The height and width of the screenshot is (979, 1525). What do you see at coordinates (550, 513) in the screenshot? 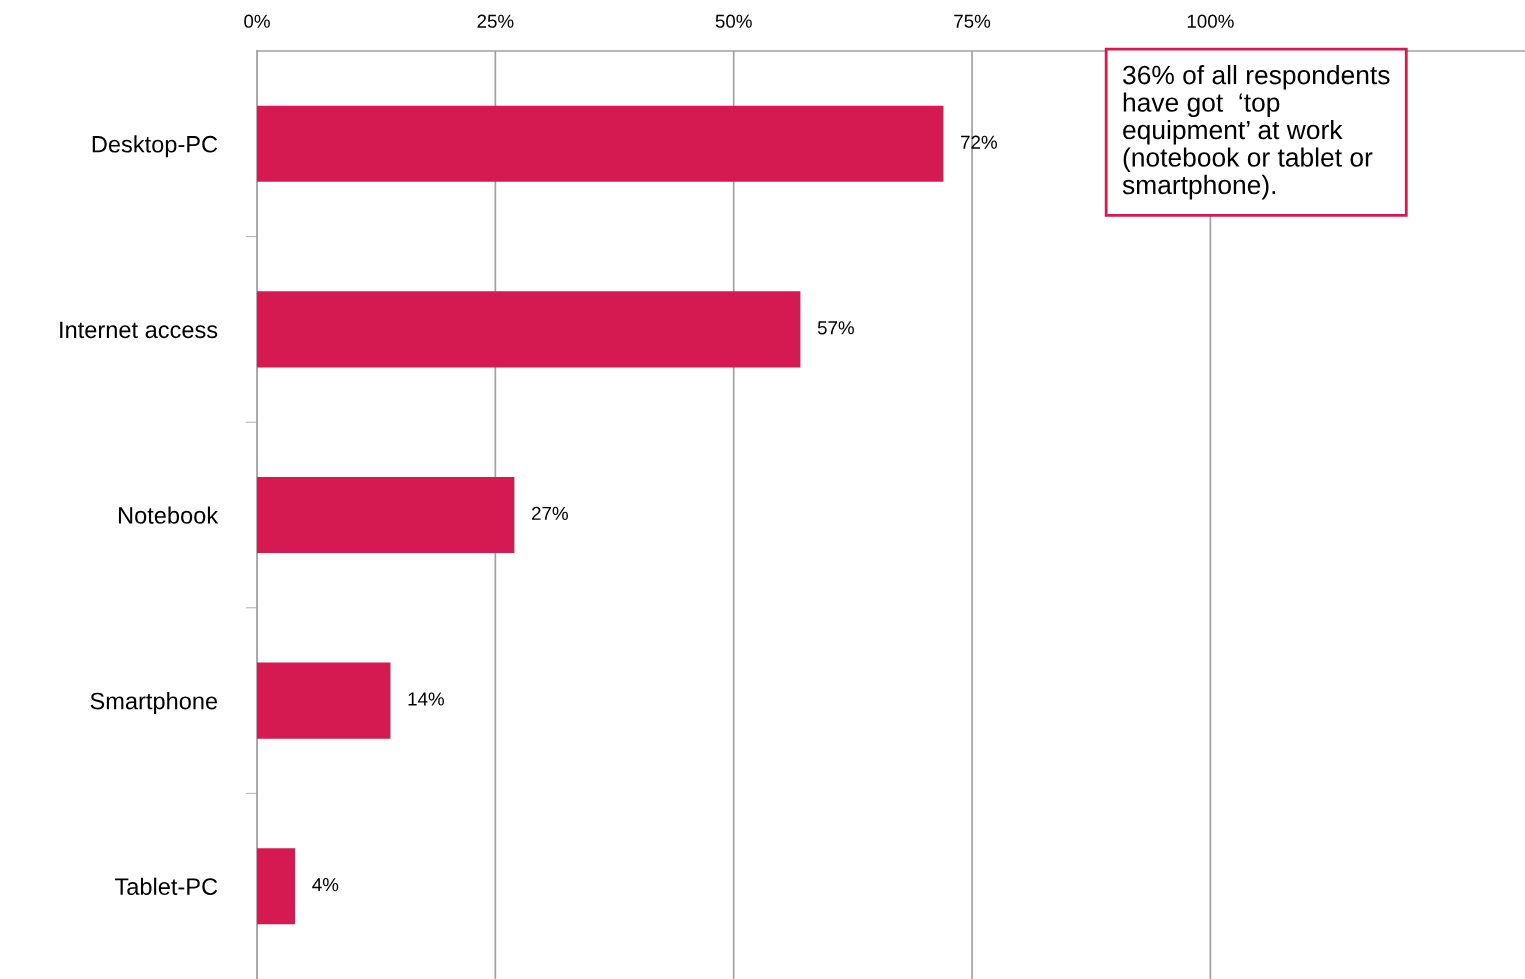
I see `data-label: 27%` at bounding box center [550, 513].